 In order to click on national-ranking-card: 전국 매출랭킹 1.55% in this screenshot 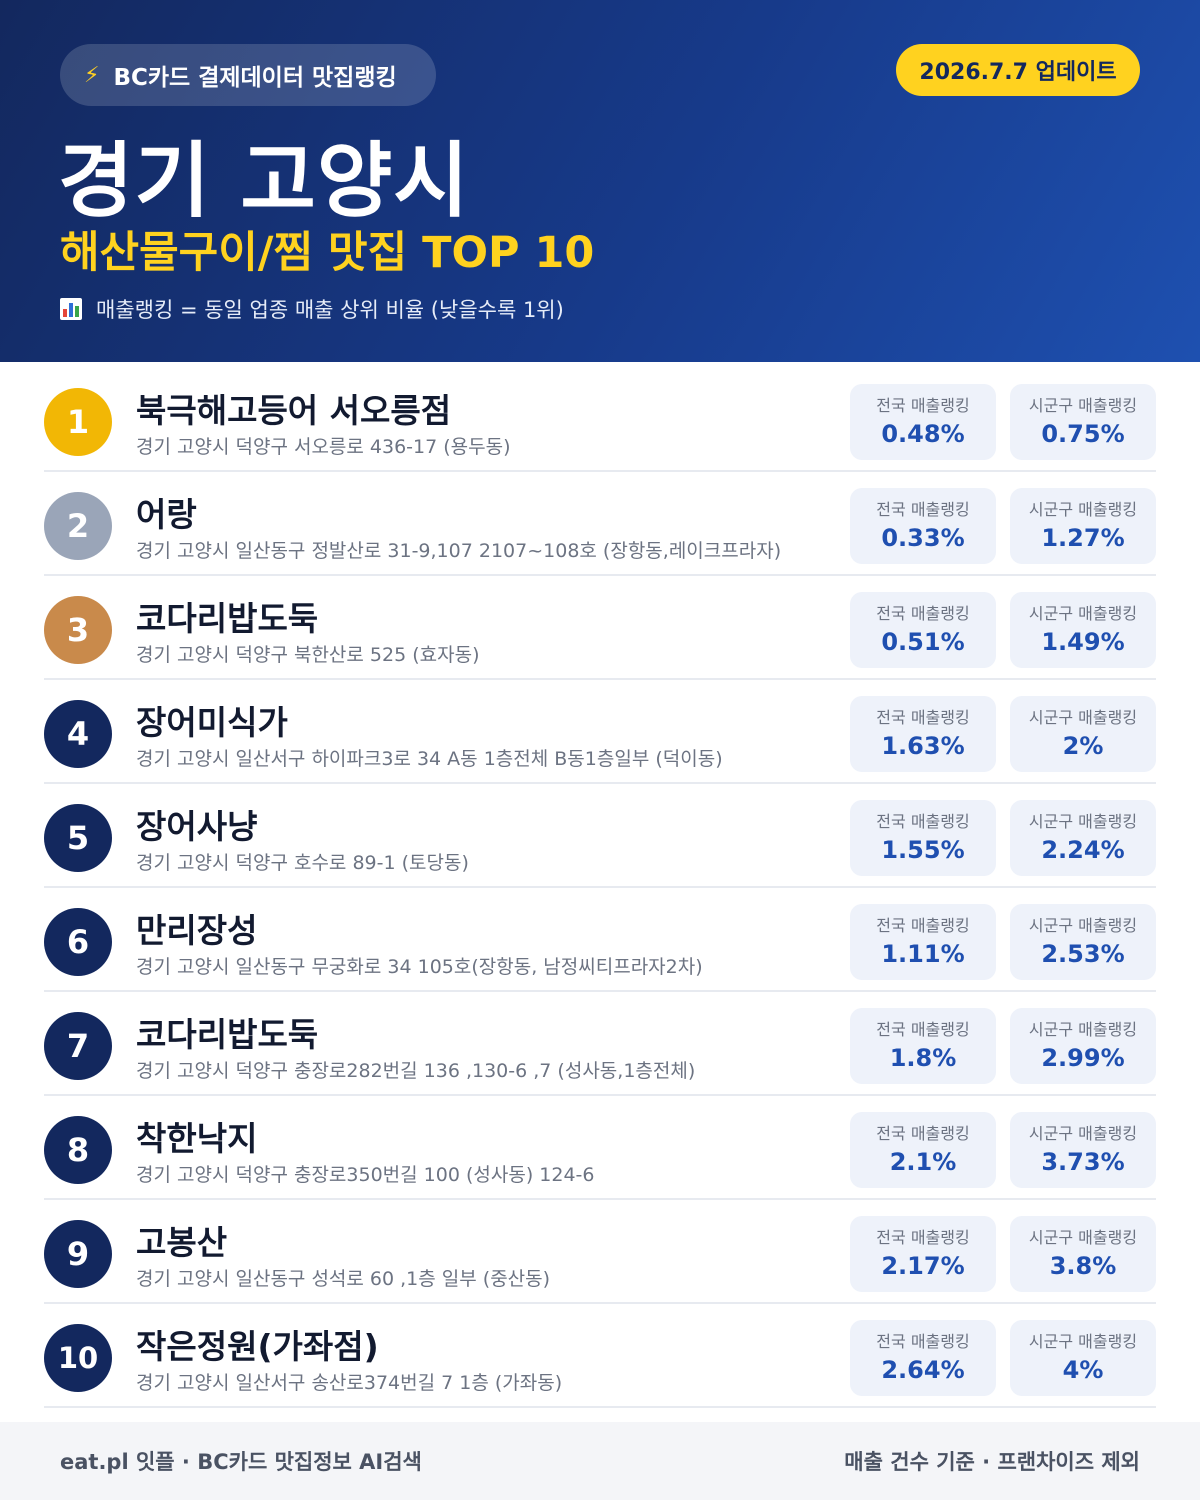, I will do `click(923, 838)`.